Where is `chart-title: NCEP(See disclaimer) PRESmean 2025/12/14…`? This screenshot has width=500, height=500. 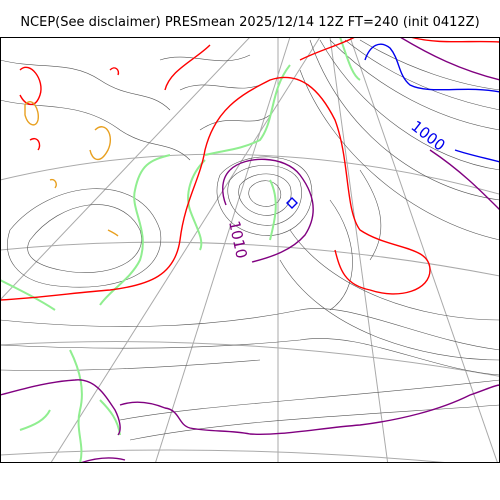 chart-title: NCEP(See disclaimer) PRESmean 2025/12/14… is located at coordinates (250, 22).